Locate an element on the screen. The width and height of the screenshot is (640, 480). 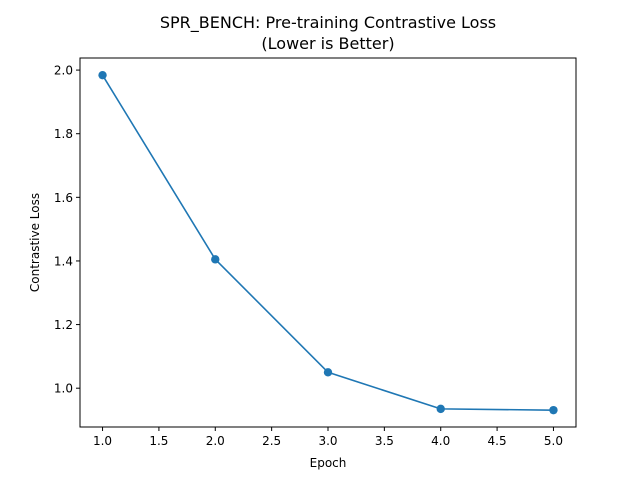
x-tick-label: 4.5 is located at coordinates (497, 441).